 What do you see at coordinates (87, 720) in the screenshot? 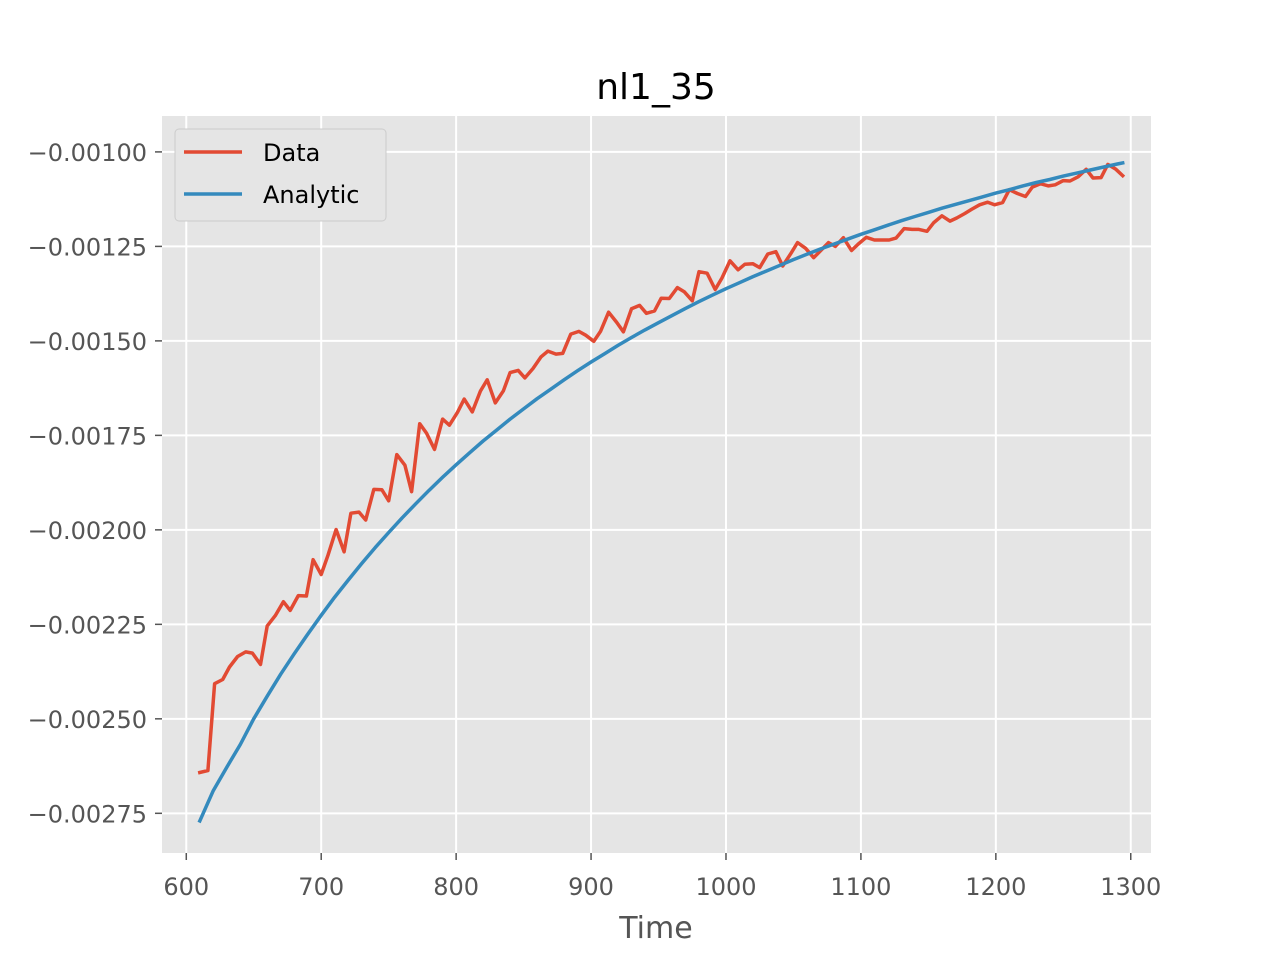
I see `y-tick-label: −0.00250` at bounding box center [87, 720].